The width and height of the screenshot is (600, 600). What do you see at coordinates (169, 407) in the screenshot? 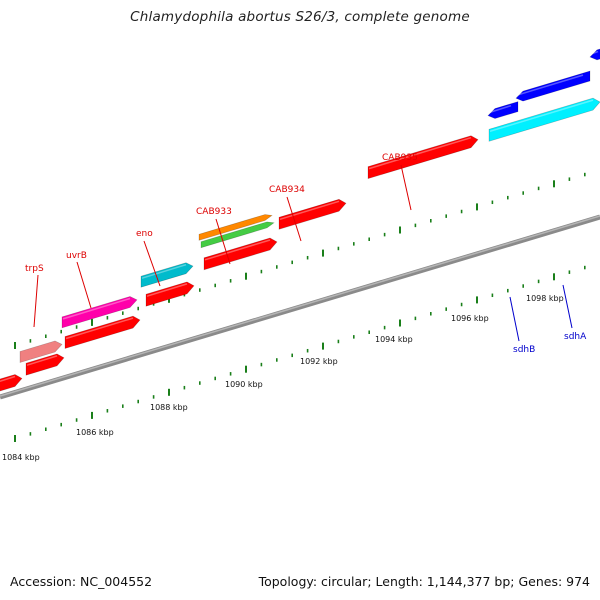
I see `scale-label: 1088 kbp` at bounding box center [169, 407].